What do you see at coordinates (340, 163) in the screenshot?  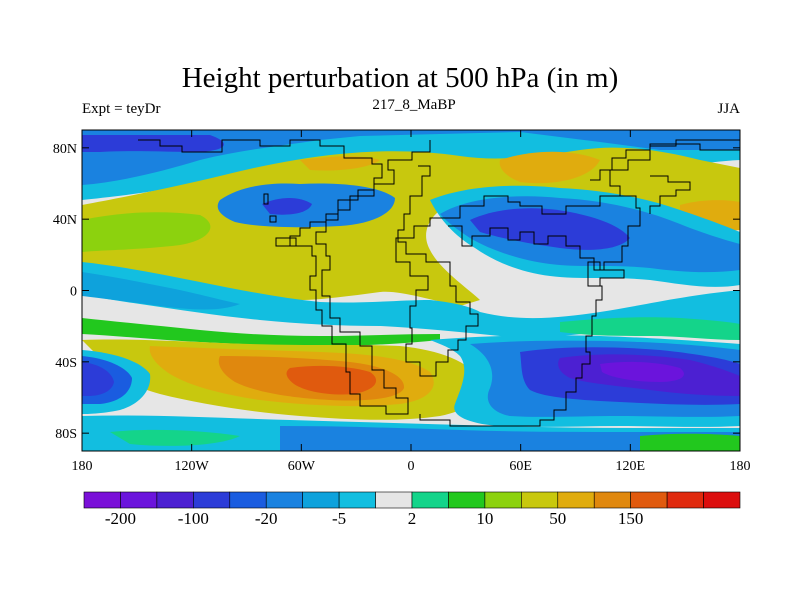 I see `contour-orange-north-pacific` at bounding box center [340, 163].